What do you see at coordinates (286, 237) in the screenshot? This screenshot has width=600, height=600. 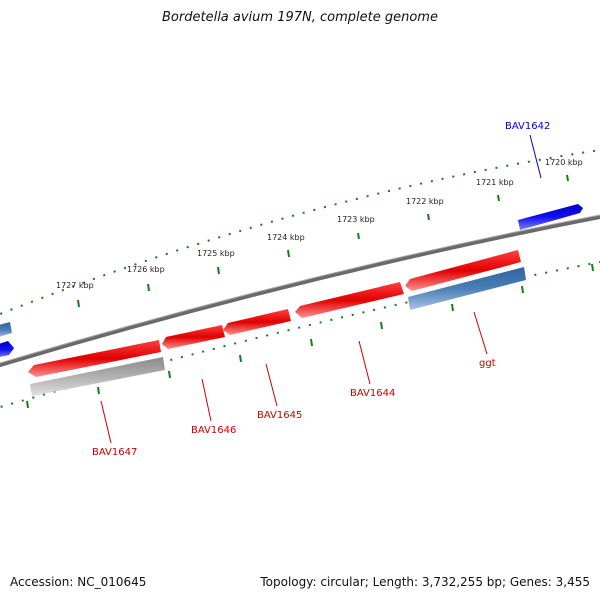 I see `scale-label-1724: 1724 kbp` at bounding box center [286, 237].